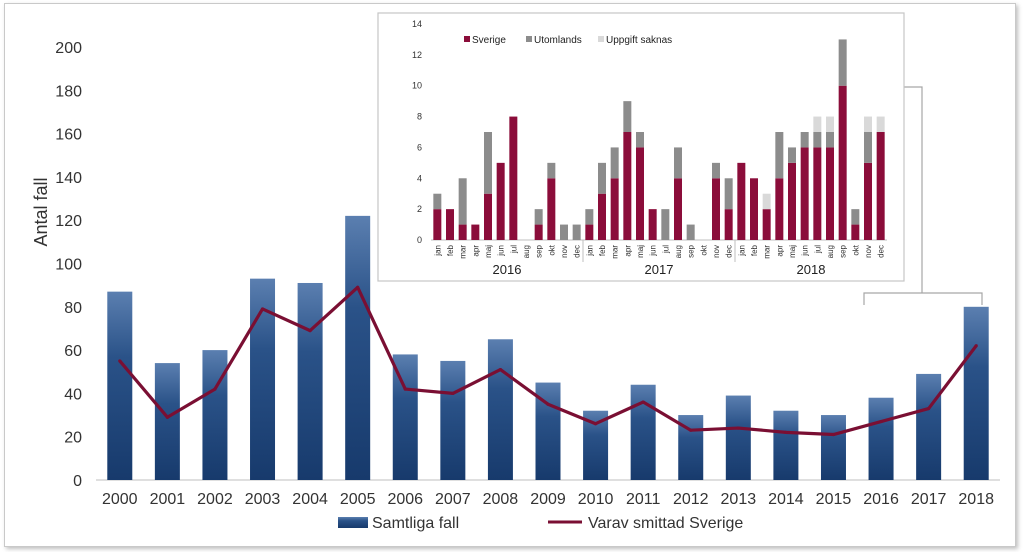 The image size is (1024, 552). Describe the element at coordinates (540, 523) in the screenshot. I see `main-legend: Samtliga fall Varav smittad Sverige` at that location.